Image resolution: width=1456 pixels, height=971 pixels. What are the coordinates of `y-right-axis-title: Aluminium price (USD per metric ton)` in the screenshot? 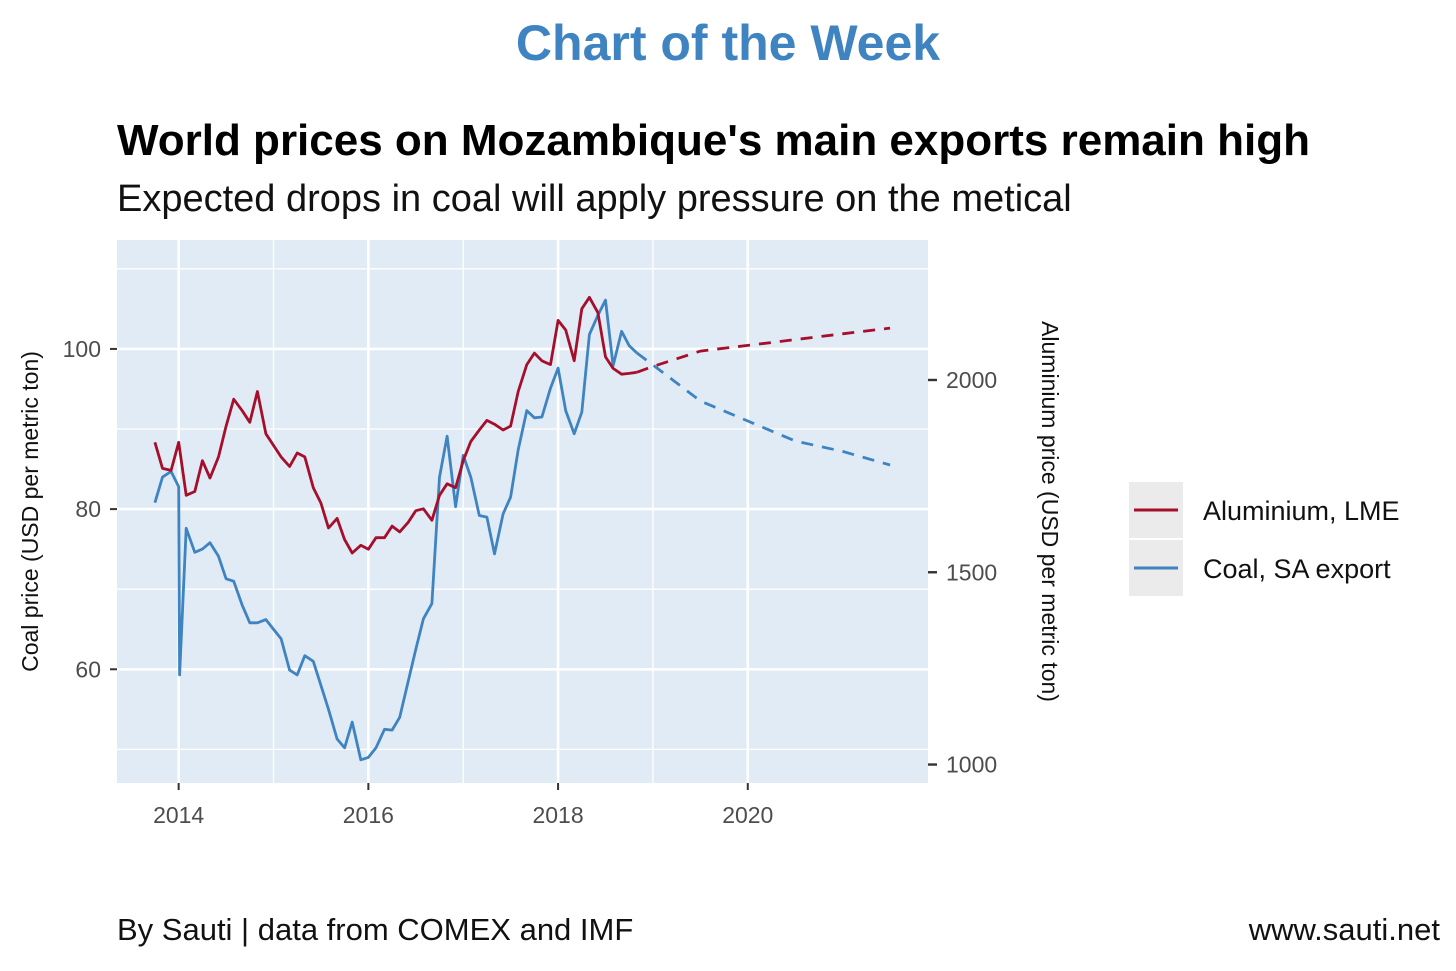 It's located at (1050, 511).